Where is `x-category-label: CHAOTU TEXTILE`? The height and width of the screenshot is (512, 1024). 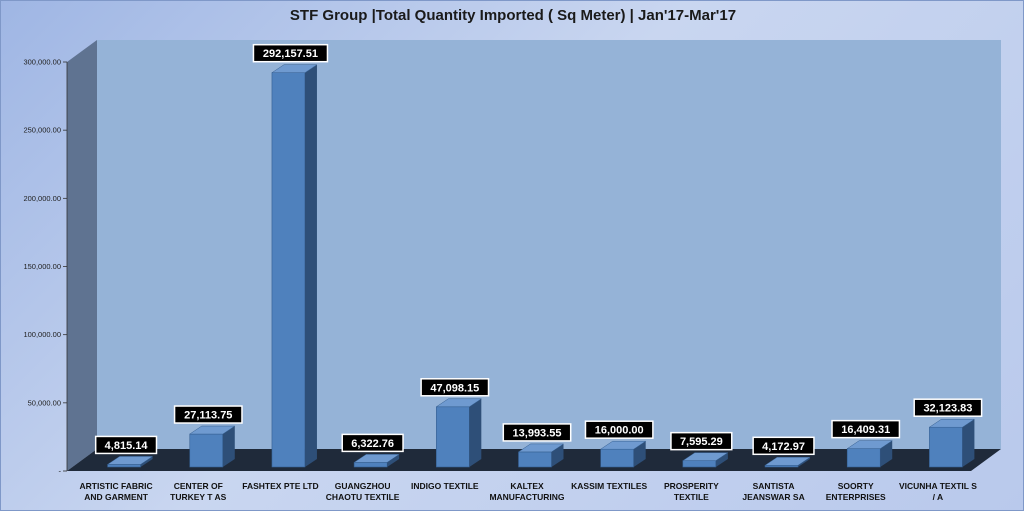 x-category-label: CHAOTU TEXTILE is located at coordinates (363, 497).